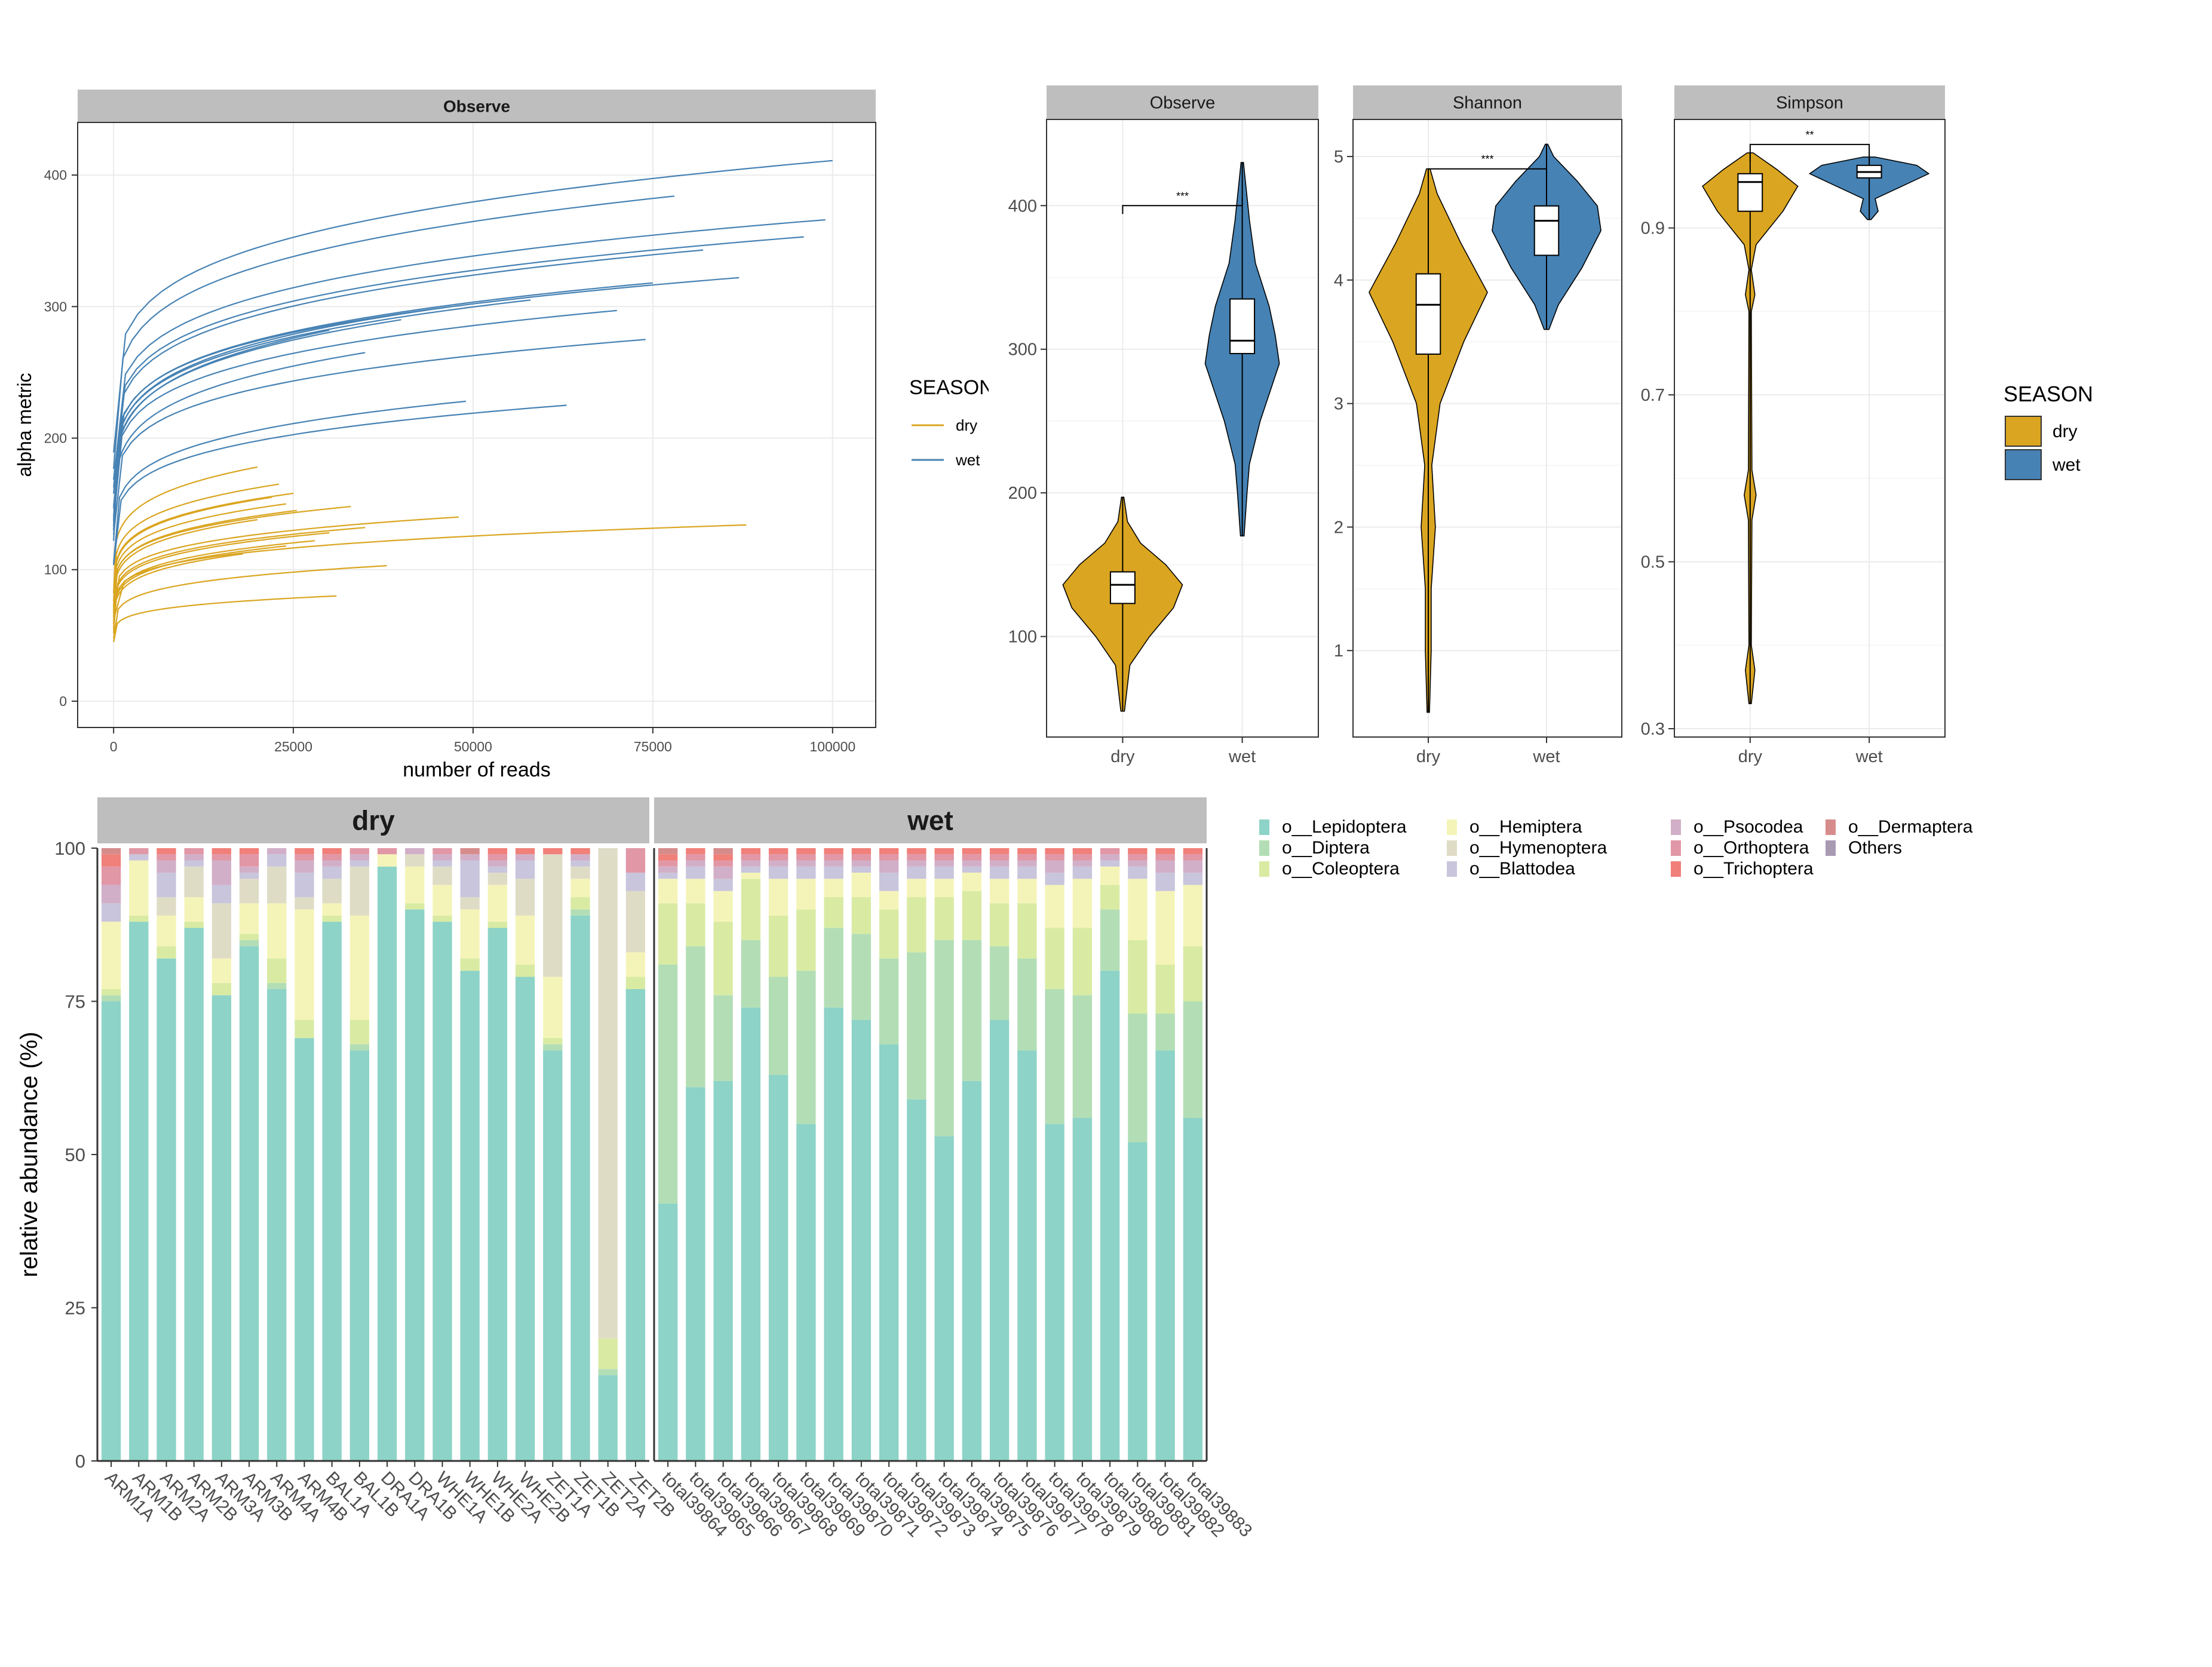 This screenshot has height=1667, width=2212. I want to click on season-fill-legend: SEASON dry wet, so click(2049, 431).